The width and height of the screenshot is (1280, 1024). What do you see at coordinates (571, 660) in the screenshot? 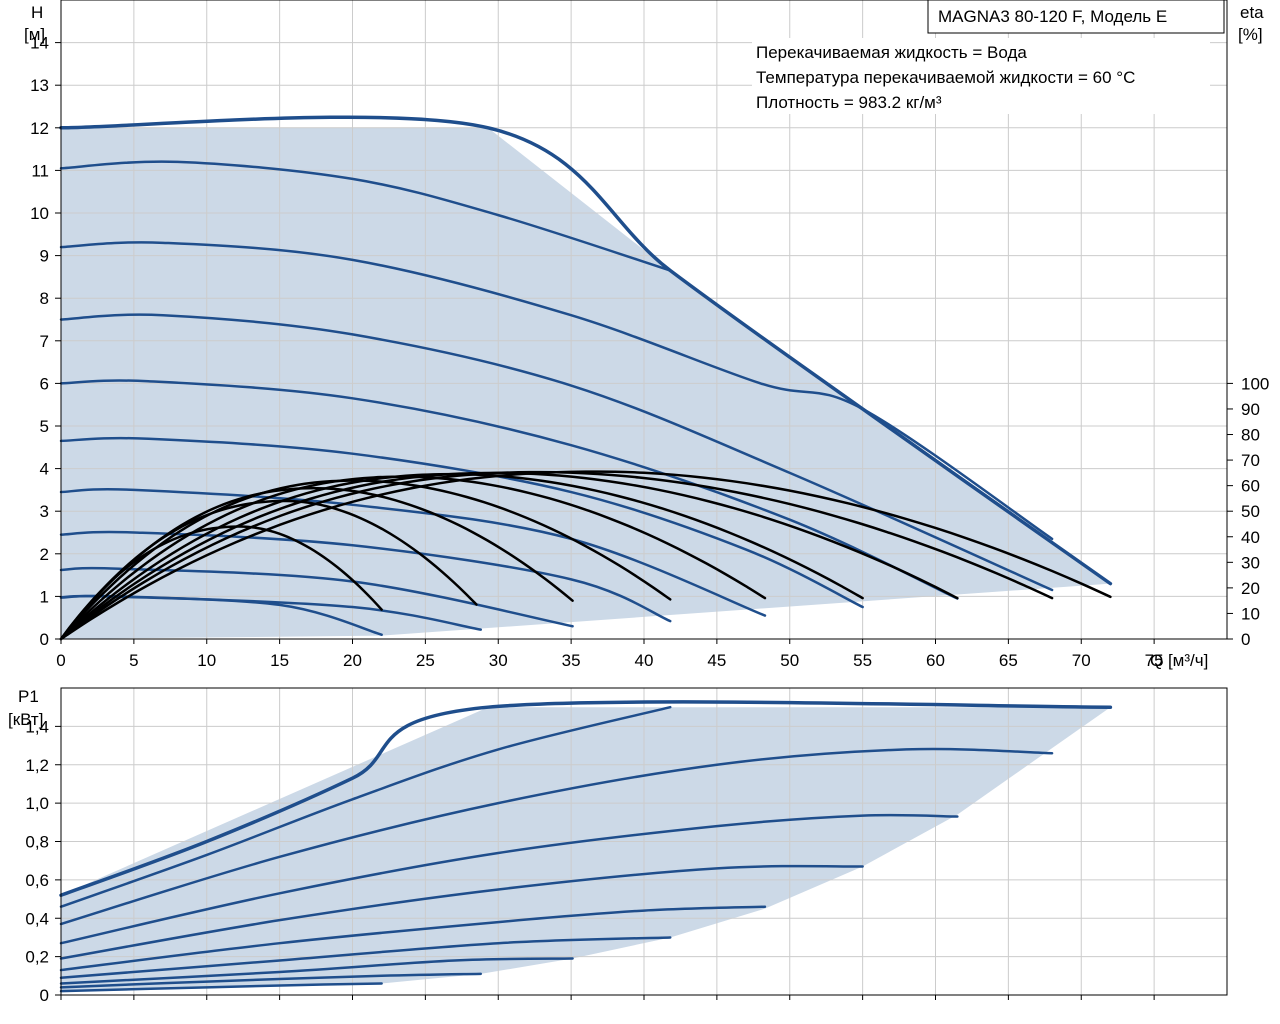
I see `x-tick-label: 35` at bounding box center [571, 660].